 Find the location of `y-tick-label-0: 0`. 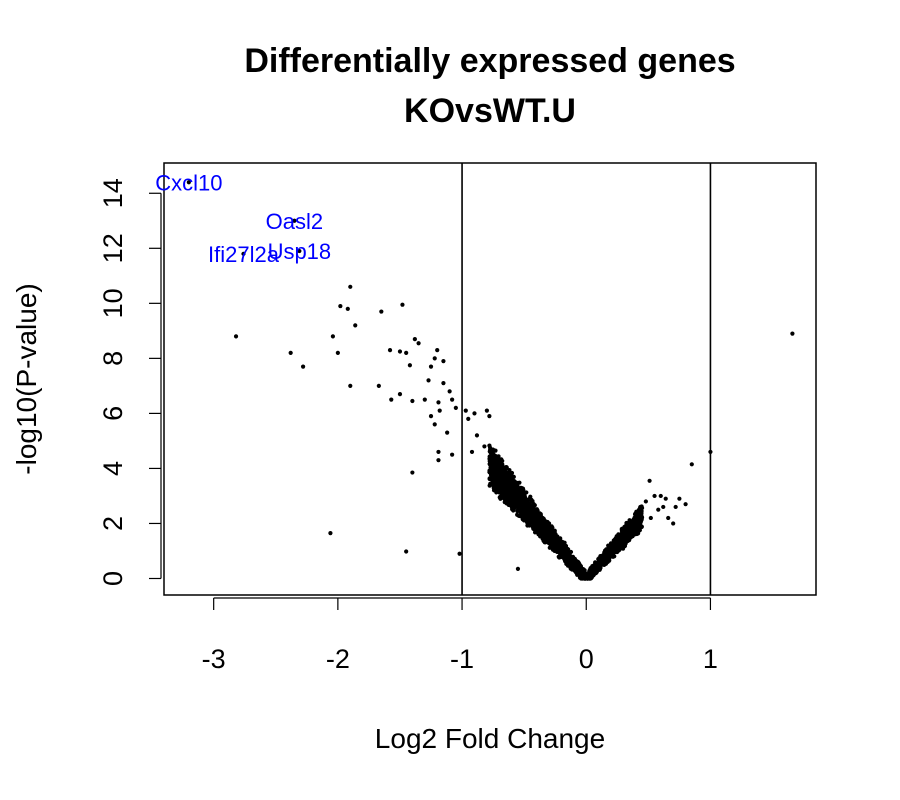

y-tick-label-0: 0 is located at coordinates (113, 578).